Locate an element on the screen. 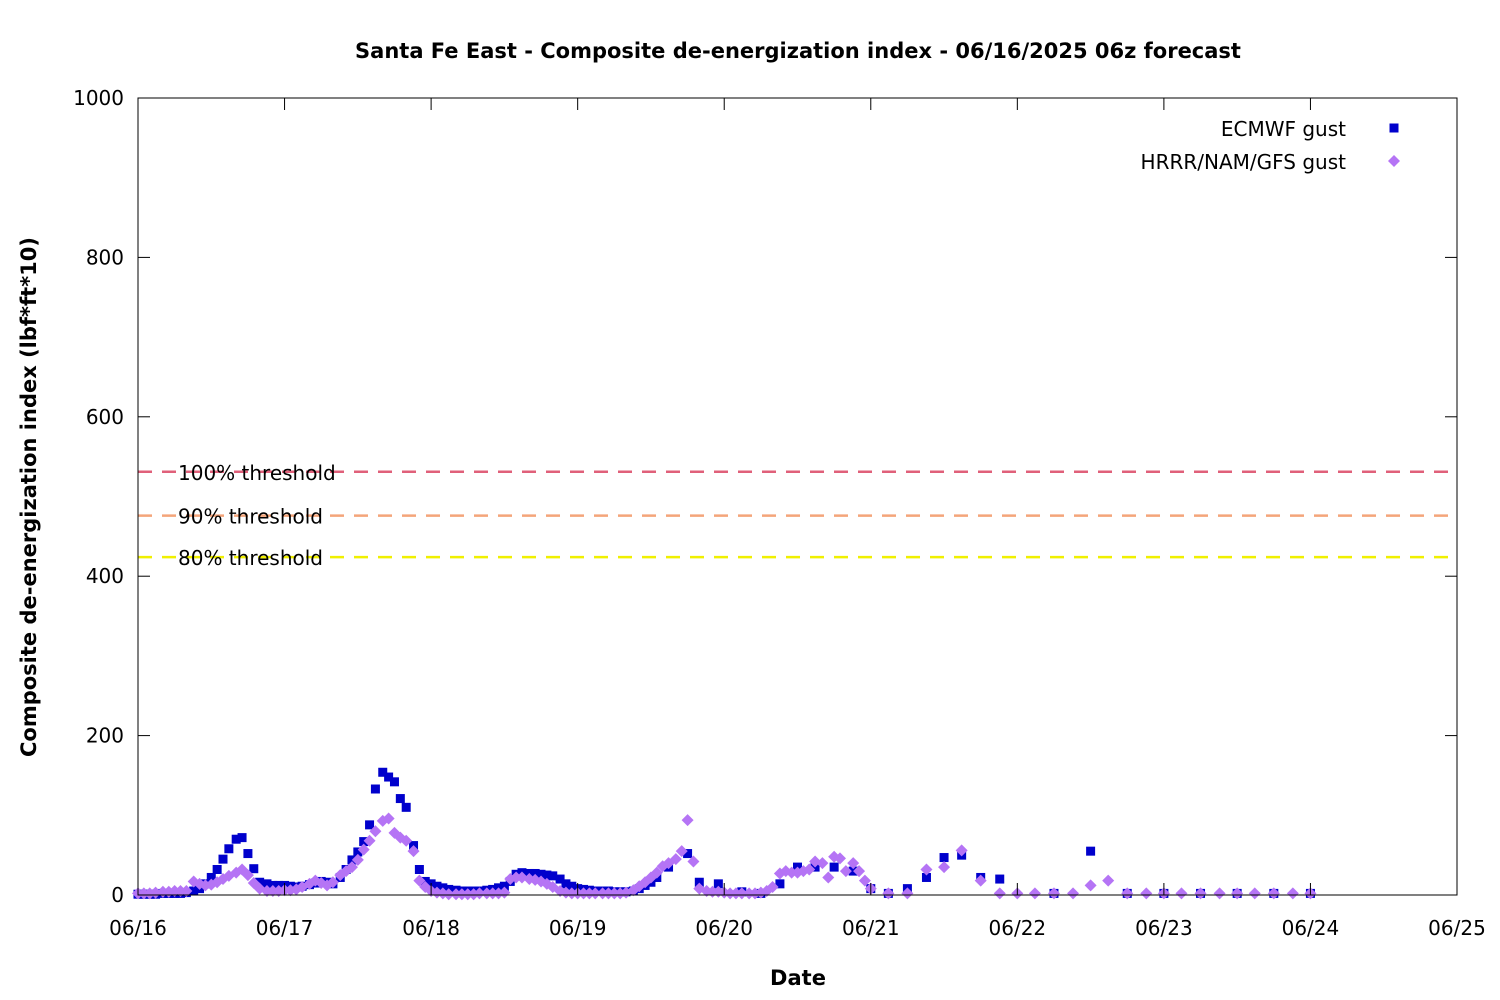  threshold-label: 80% threshold is located at coordinates (250, 558).